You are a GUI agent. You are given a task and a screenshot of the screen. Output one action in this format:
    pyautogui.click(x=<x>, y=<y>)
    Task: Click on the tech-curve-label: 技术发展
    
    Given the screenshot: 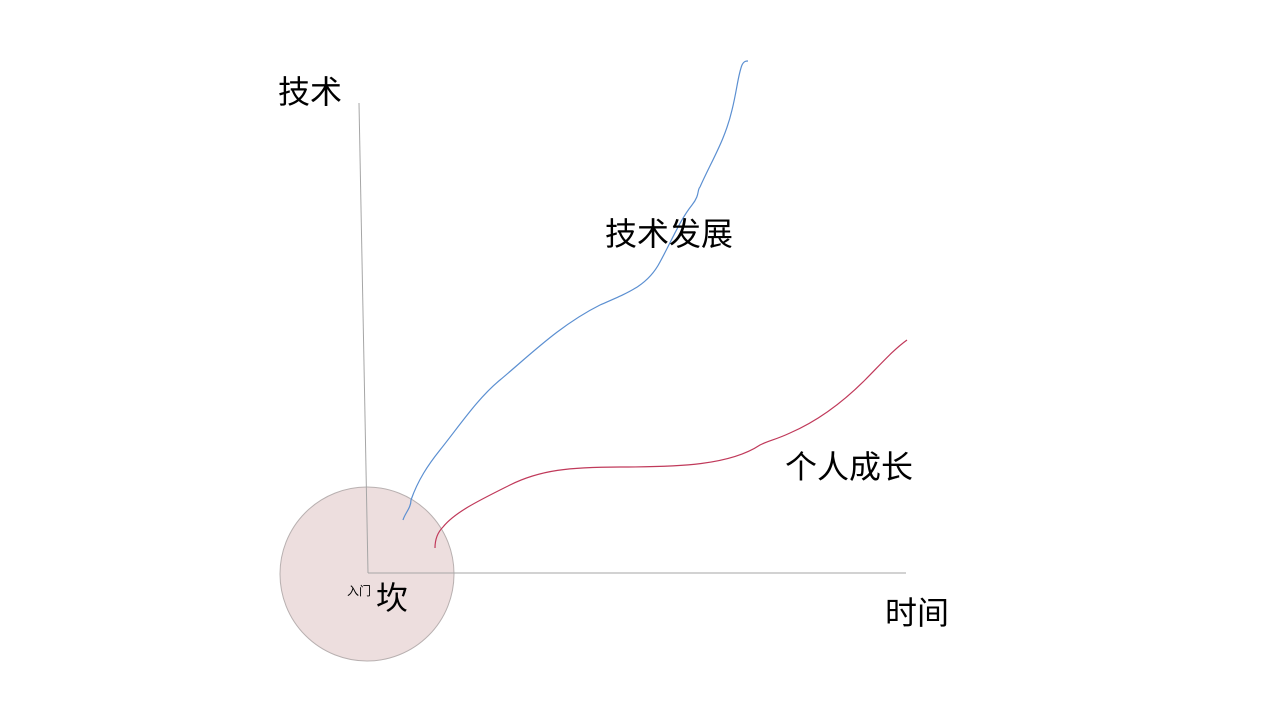 What is the action you would take?
    pyautogui.click(x=669, y=234)
    